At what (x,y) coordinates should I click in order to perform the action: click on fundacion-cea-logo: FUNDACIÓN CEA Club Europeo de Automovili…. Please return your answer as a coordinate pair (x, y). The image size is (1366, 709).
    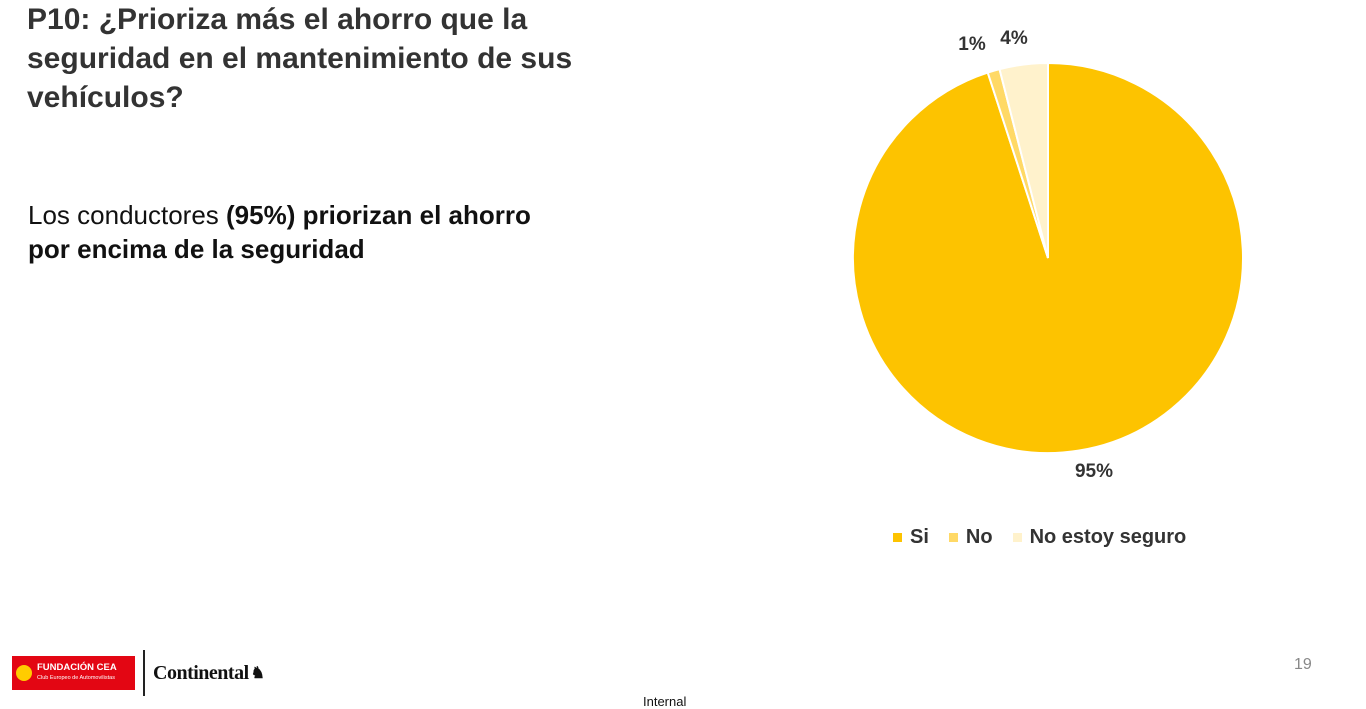
    Looking at the image, I should click on (73, 673).